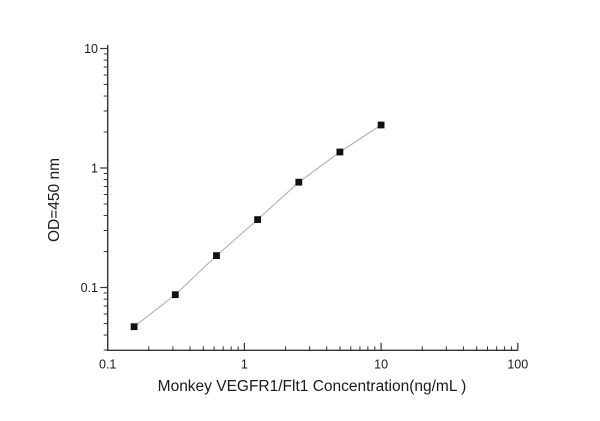  I want to click on x-tick-label: 0.1, so click(107, 365).